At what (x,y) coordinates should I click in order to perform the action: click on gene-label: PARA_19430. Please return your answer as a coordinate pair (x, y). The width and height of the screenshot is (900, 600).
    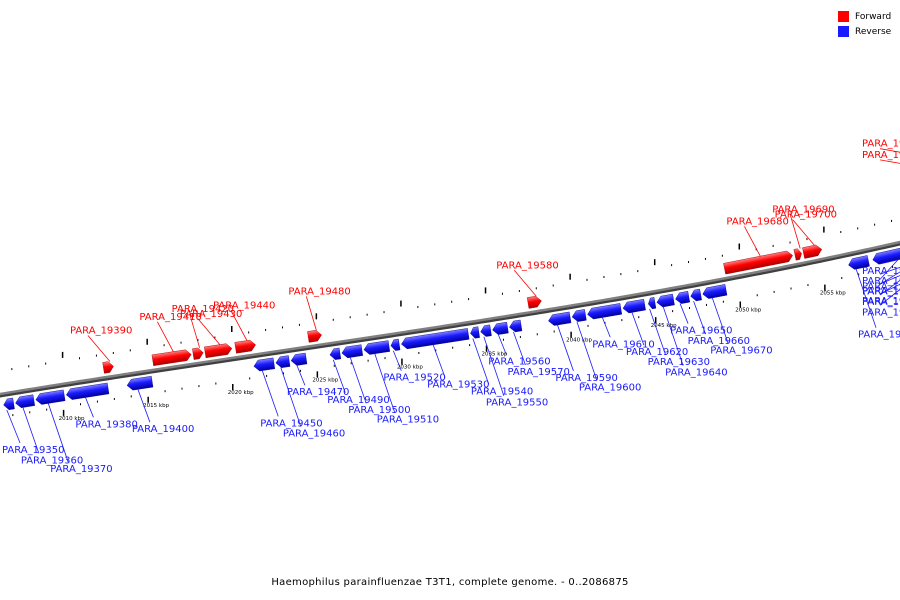
    Looking at the image, I should click on (211, 314).